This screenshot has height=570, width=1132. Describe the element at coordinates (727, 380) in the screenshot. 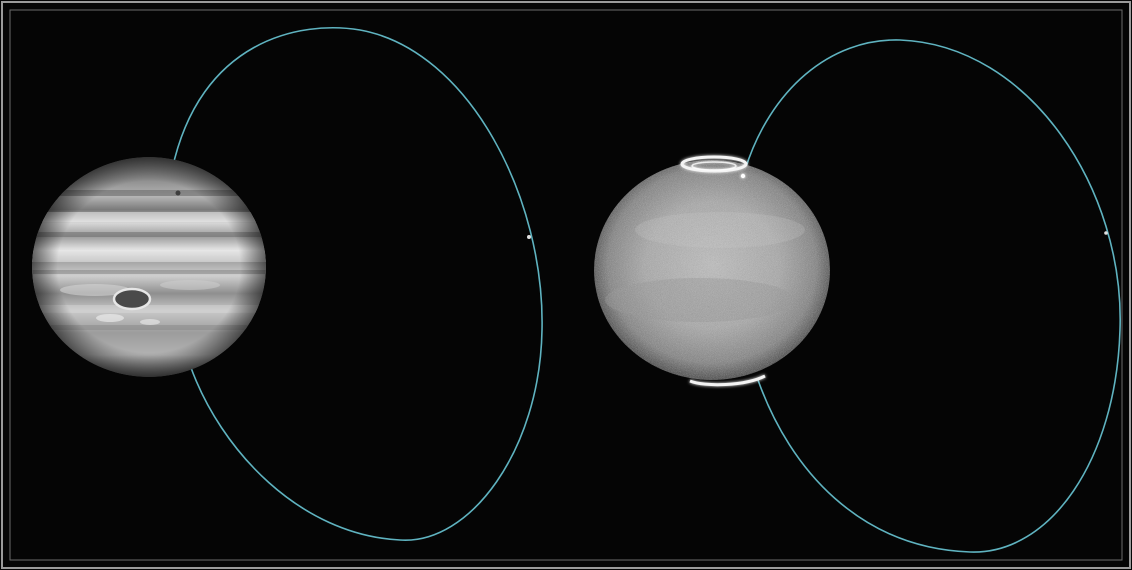

I see `south-auroral-oval` at that location.